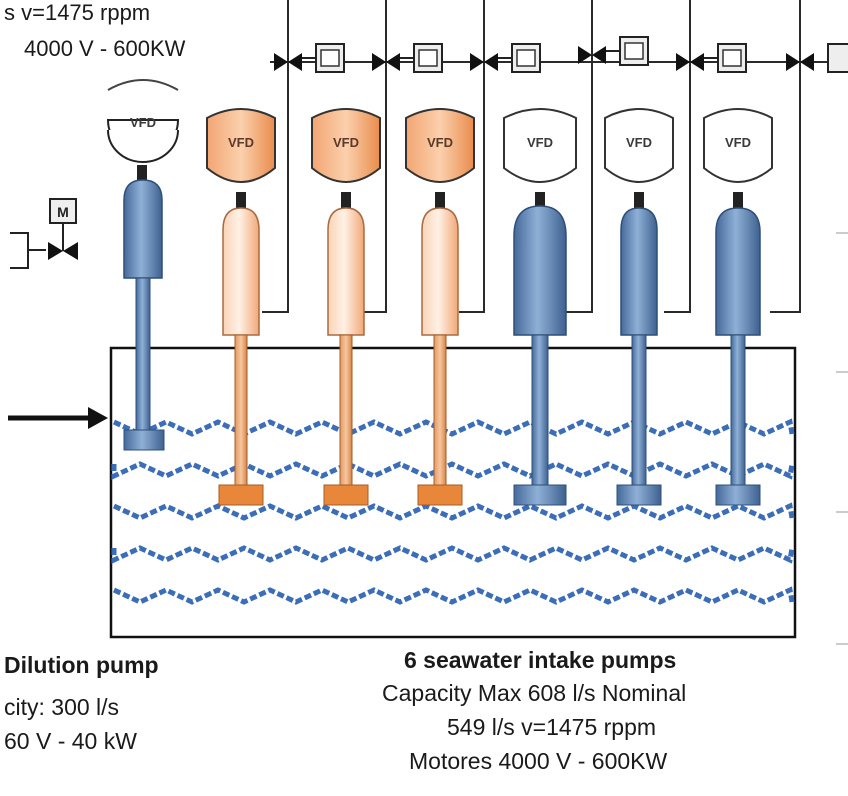  What do you see at coordinates (143, 265) in the screenshot?
I see `dilution-pump: VFD` at bounding box center [143, 265].